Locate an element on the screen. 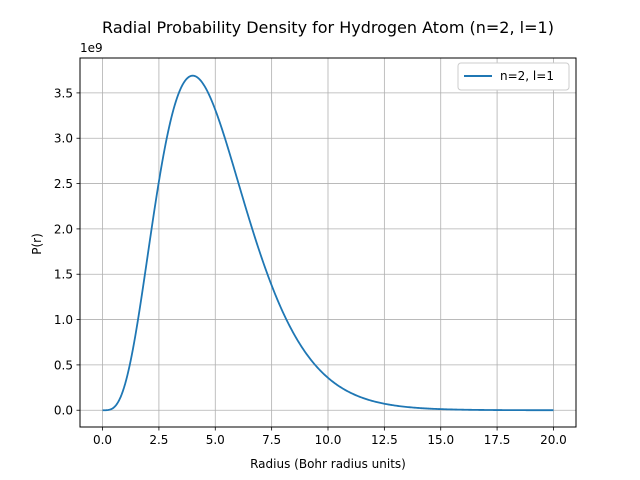 The height and width of the screenshot is (480, 640). x-axis-ticks: 0.0 2.5 5.0 7.5 10.0 12.5 15.0 17.5 20.0 is located at coordinates (330, 437).